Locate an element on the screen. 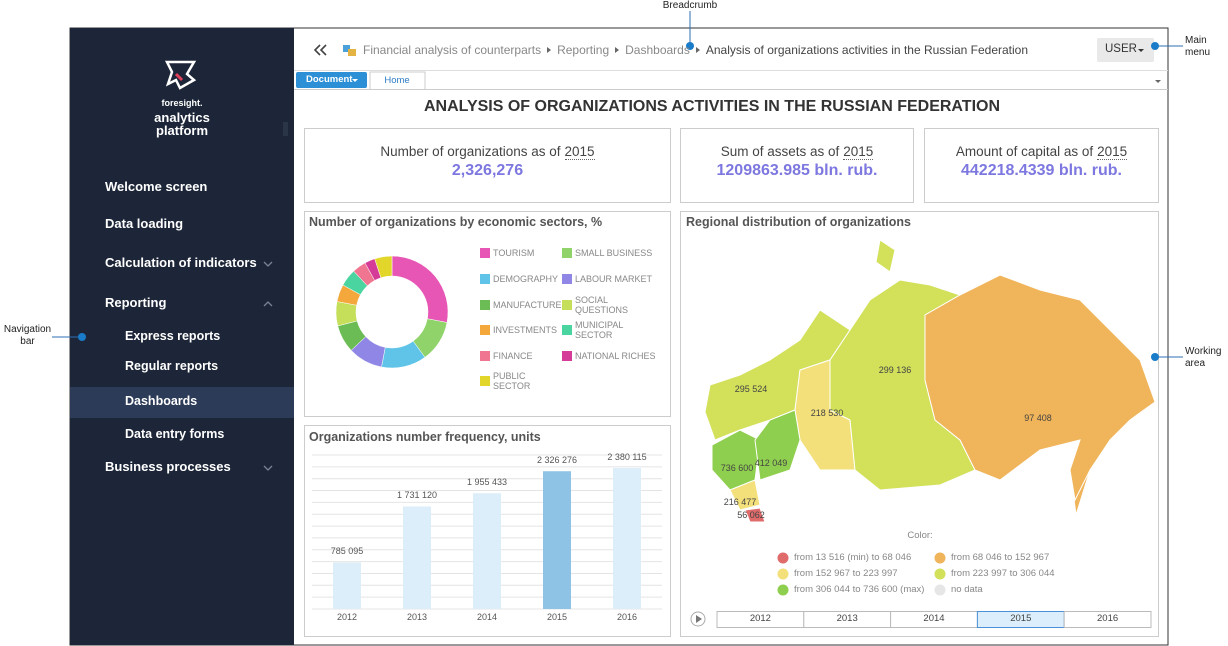 The height and width of the screenshot is (646, 1228). region-label: 412 049 is located at coordinates (771, 463).